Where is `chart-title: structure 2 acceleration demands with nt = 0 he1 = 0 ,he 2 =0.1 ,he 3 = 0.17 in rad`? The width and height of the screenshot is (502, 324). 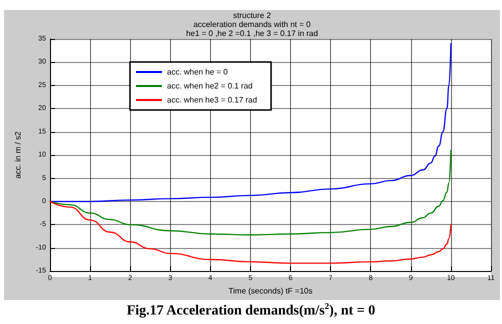
chart-title: structure 2 acceleration demands with nt = 0 he1 = 0 ,he 2 =0.1 ,he 3 = 0.17 in rad is located at coordinates (252, 24).